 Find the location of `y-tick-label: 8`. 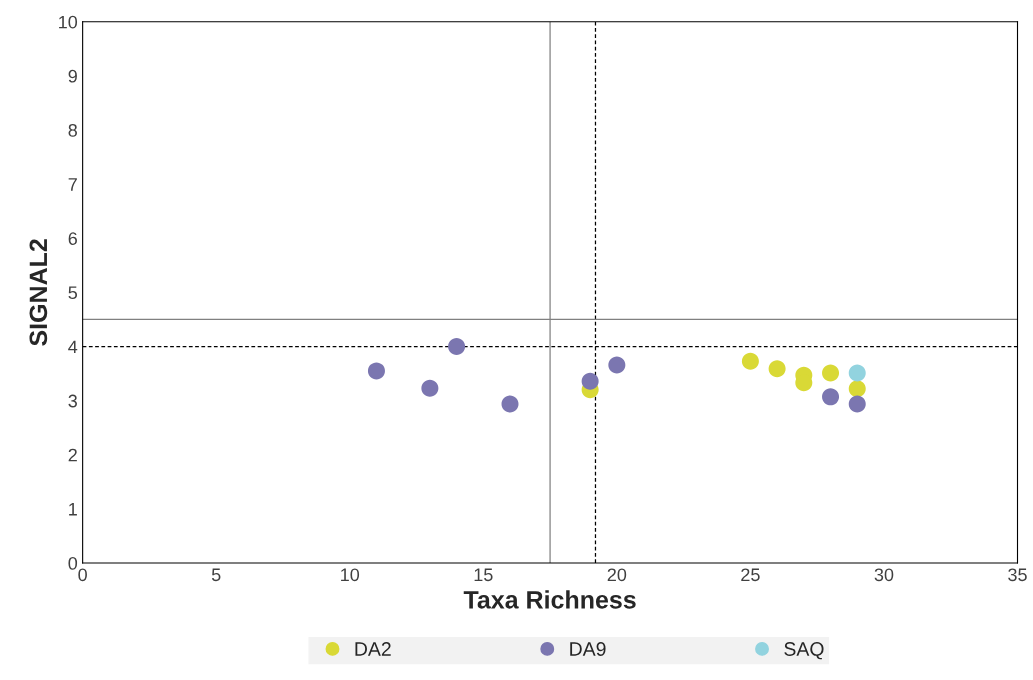

y-tick-label: 8 is located at coordinates (72, 130).